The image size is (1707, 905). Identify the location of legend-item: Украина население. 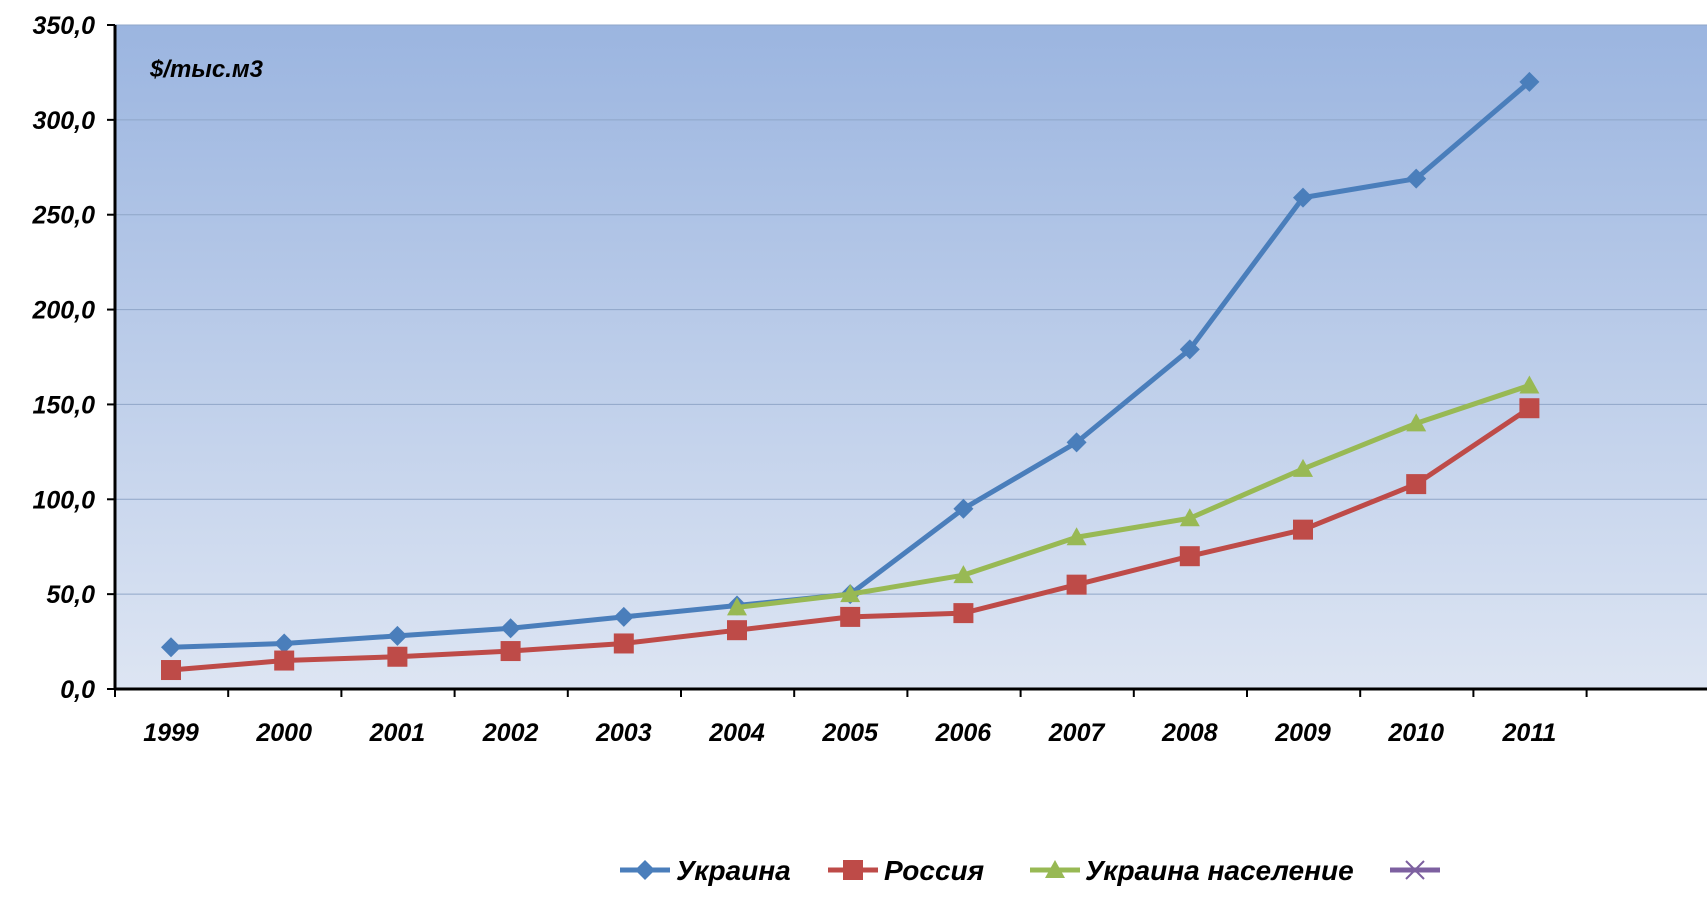
(1192, 870).